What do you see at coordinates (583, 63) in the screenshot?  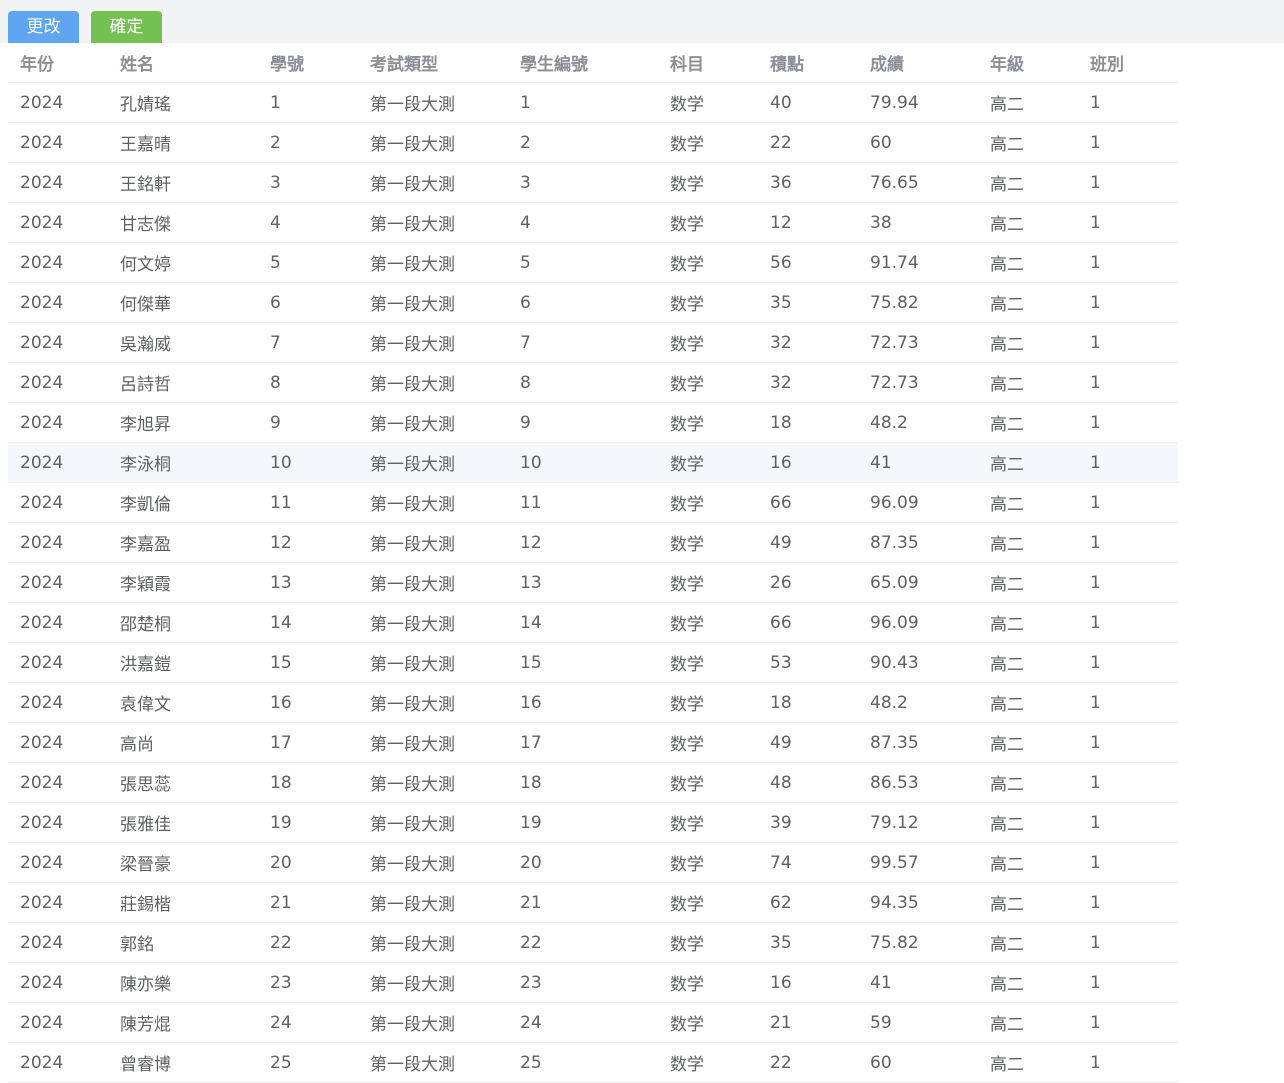 I see `column-header-student-id: 學生編號` at bounding box center [583, 63].